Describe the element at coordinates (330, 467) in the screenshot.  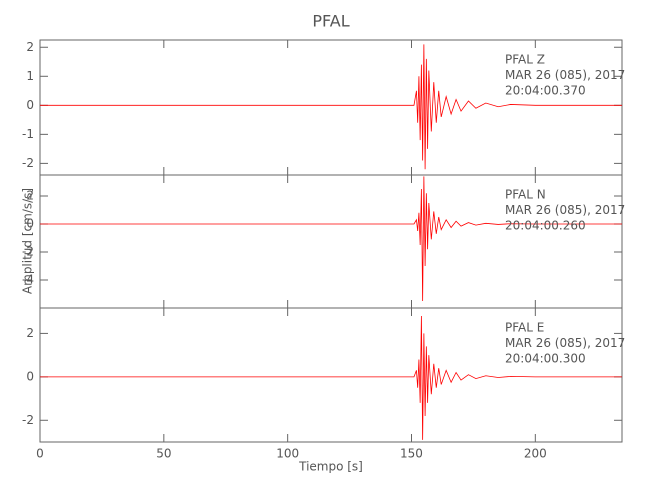
I see `x-axis-label: Tiempo [s]` at that location.